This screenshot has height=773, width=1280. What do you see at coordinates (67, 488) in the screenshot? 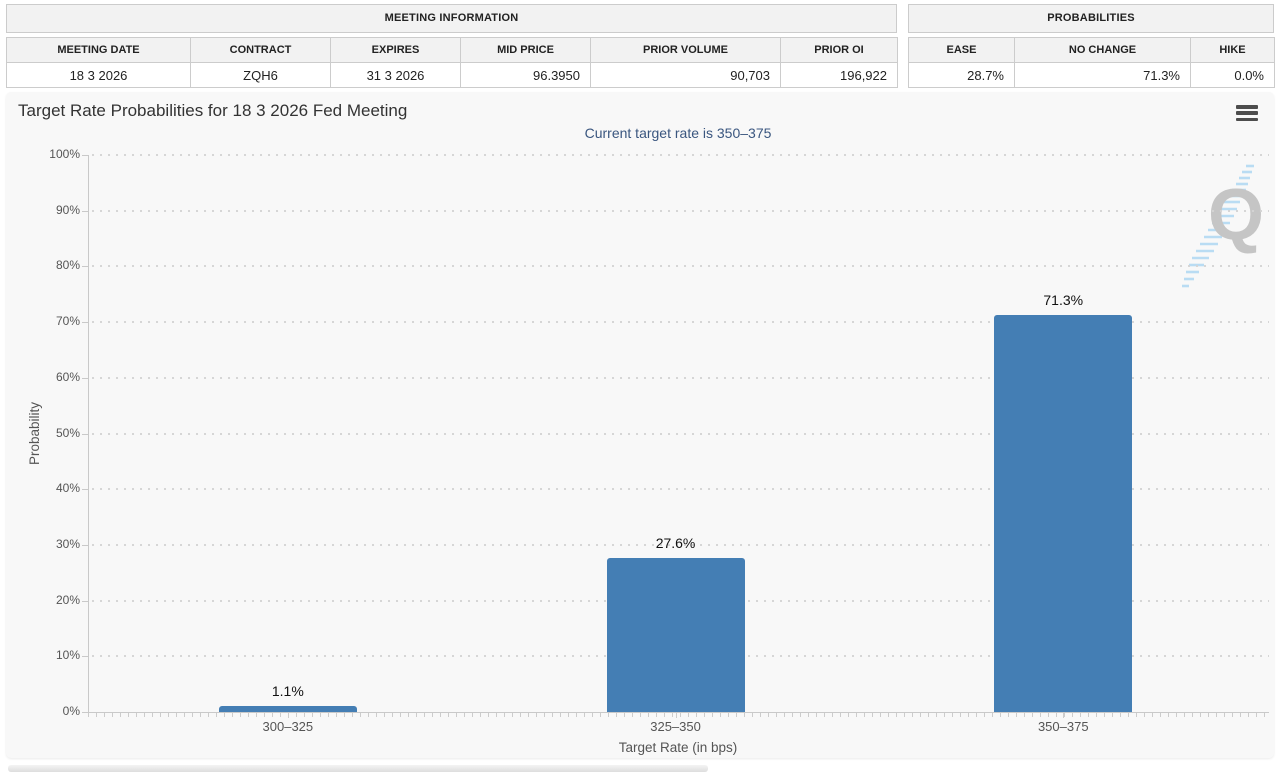
I see `y-tick-label: 40%` at bounding box center [67, 488].